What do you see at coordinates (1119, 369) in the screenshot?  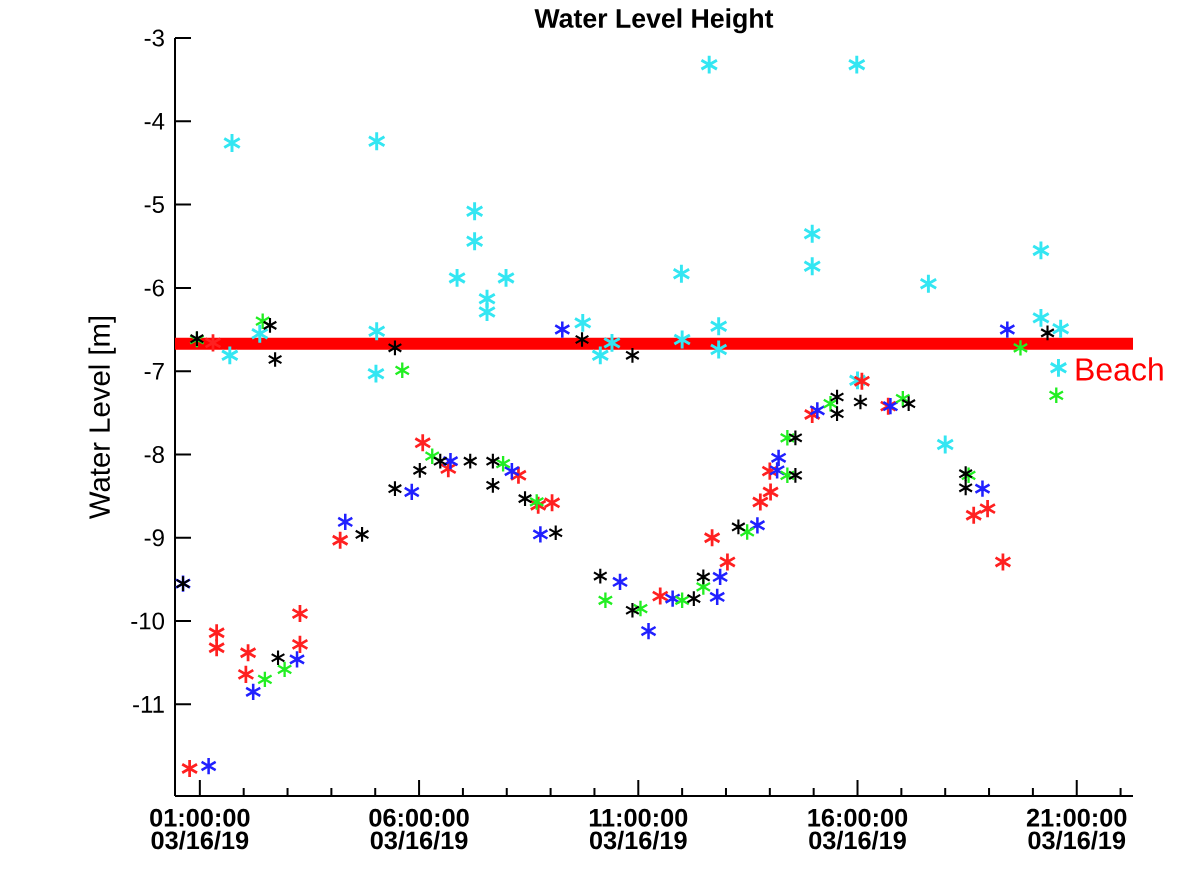 I see `ref-line-label: Beach` at bounding box center [1119, 369].